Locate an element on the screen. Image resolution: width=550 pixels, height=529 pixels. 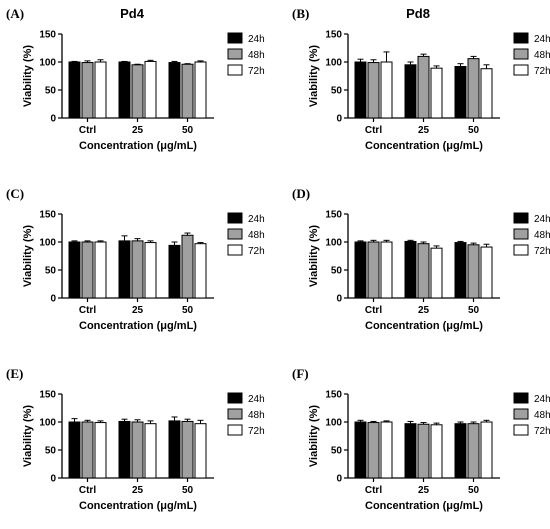
legend-label: 24h is located at coordinates (542, 219).